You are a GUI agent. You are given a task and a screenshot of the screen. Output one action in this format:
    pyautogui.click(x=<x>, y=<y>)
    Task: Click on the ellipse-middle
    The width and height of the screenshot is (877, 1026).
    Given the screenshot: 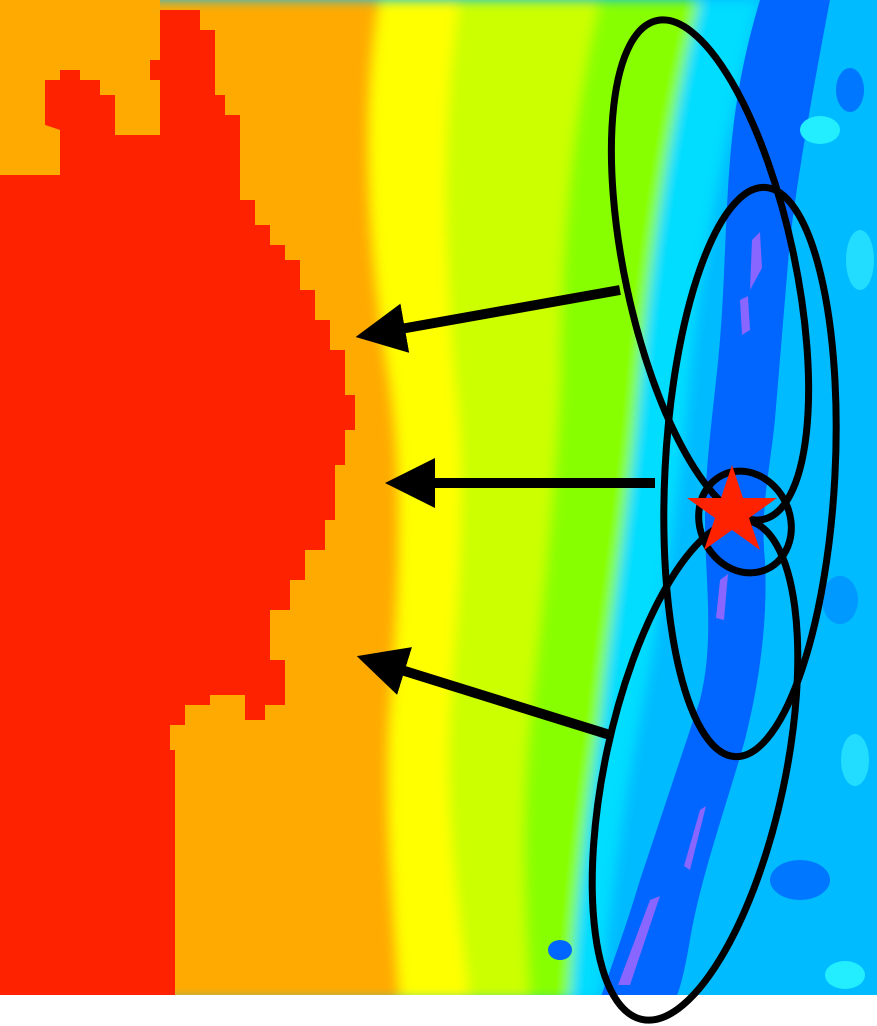 What is the action you would take?
    pyautogui.click(x=750, y=472)
    